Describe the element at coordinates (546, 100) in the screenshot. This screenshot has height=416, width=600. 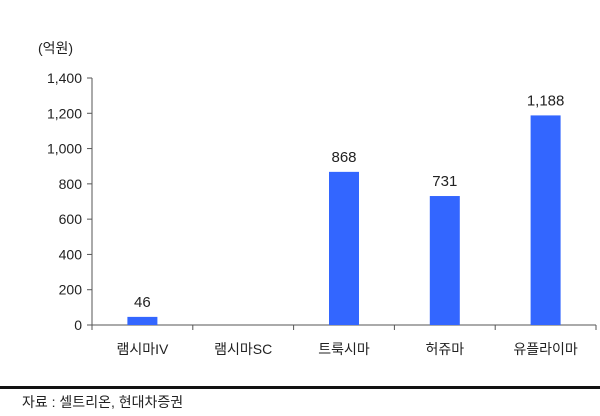
I see `data-label: 1,188` at that location.